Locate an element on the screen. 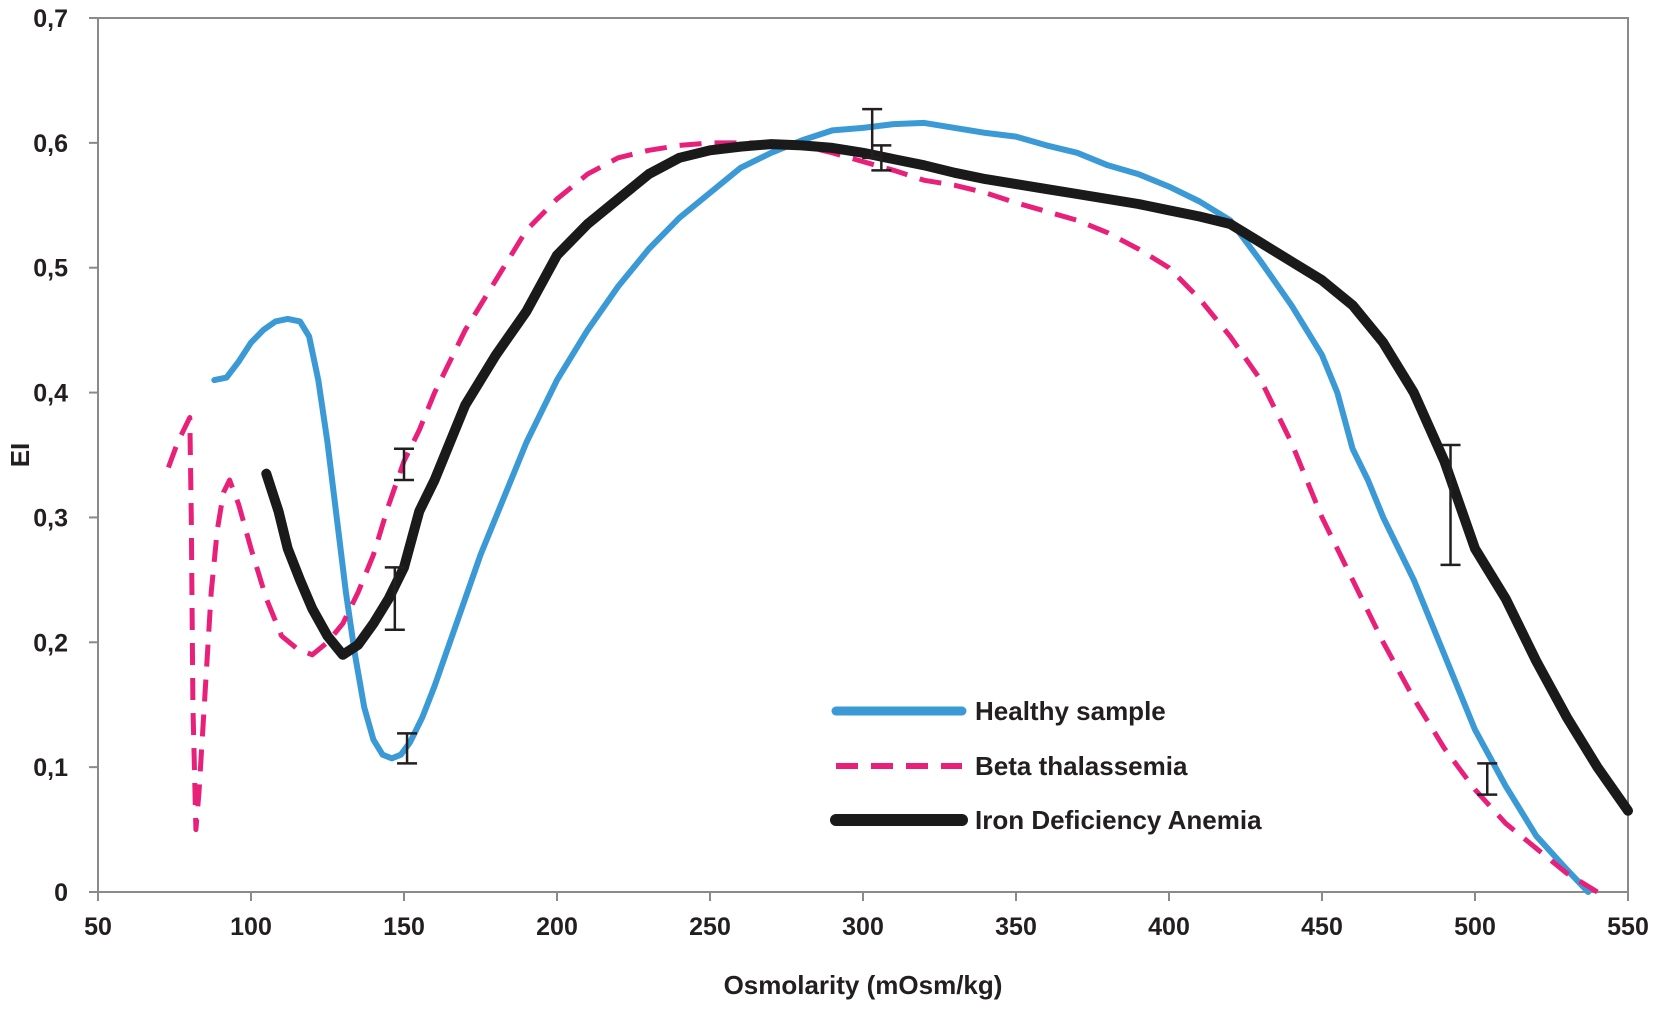 The image size is (1655, 1009). x-tick-label: 50 is located at coordinates (98, 927).